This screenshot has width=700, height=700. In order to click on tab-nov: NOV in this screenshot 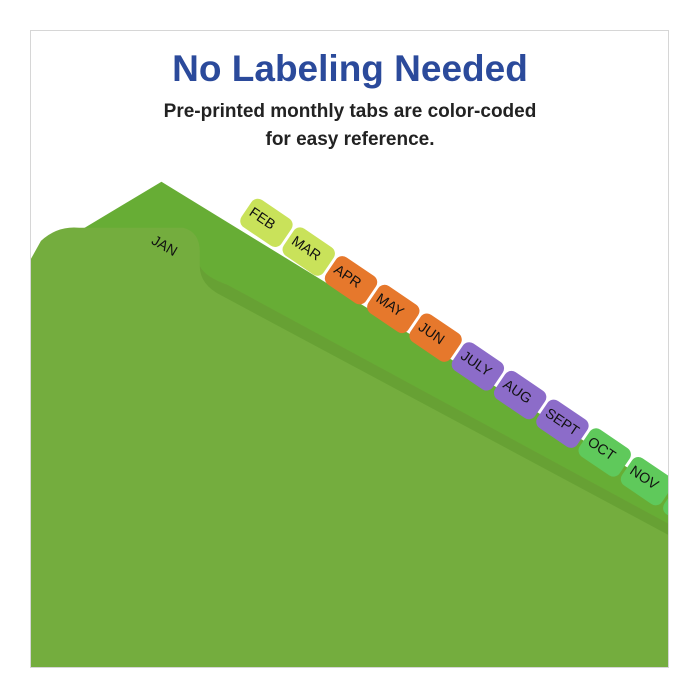, I will do `click(643, 481)`.